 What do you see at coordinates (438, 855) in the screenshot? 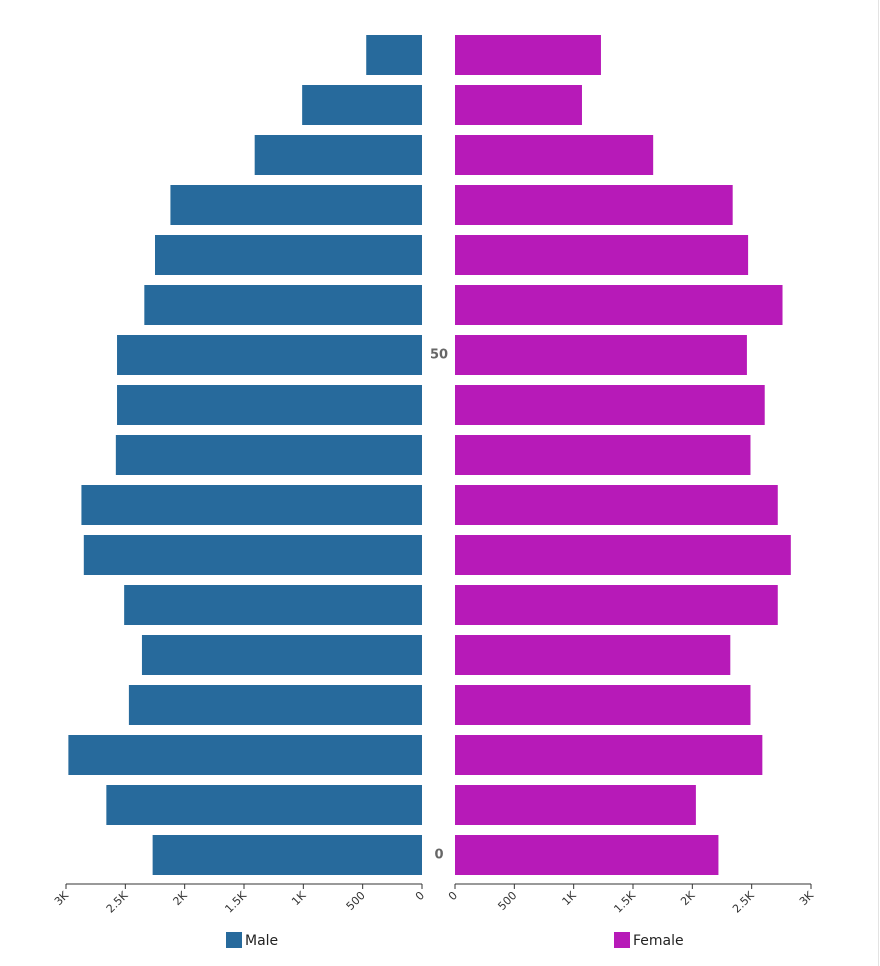
I see `y-tick-label: 0` at bounding box center [438, 855].